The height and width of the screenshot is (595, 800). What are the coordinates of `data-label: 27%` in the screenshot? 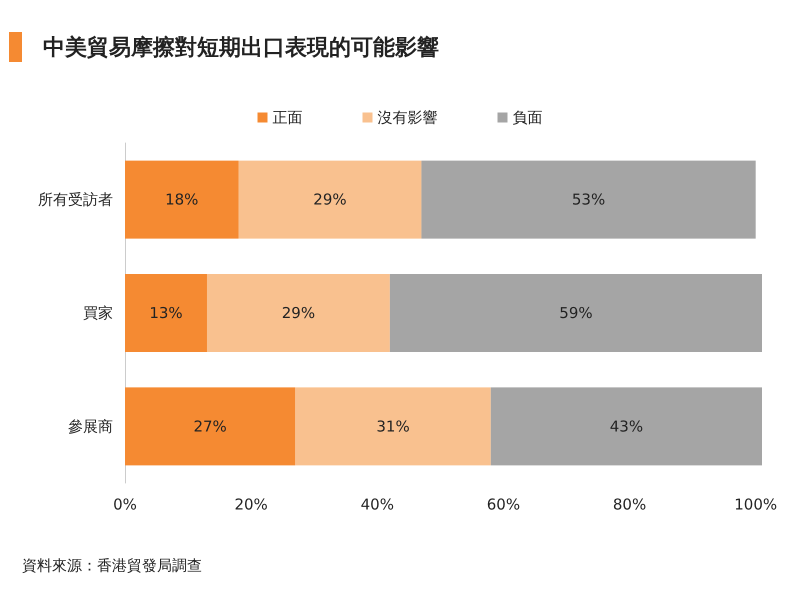 It's located at (210, 426).